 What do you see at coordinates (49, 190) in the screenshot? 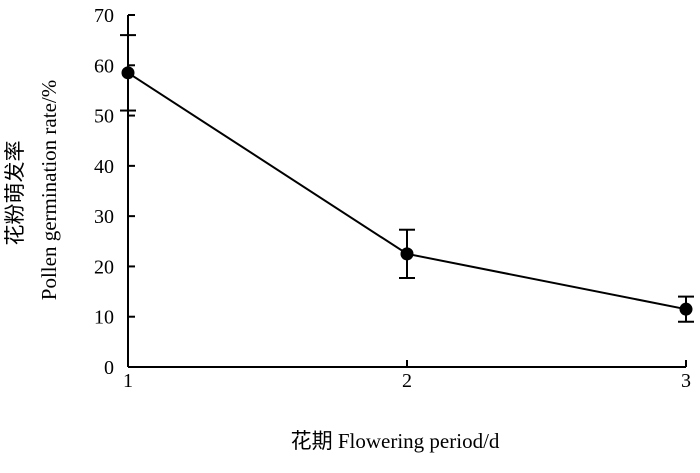
I see `y-axis-title-line2: Pollen germination rate/%` at bounding box center [49, 190].